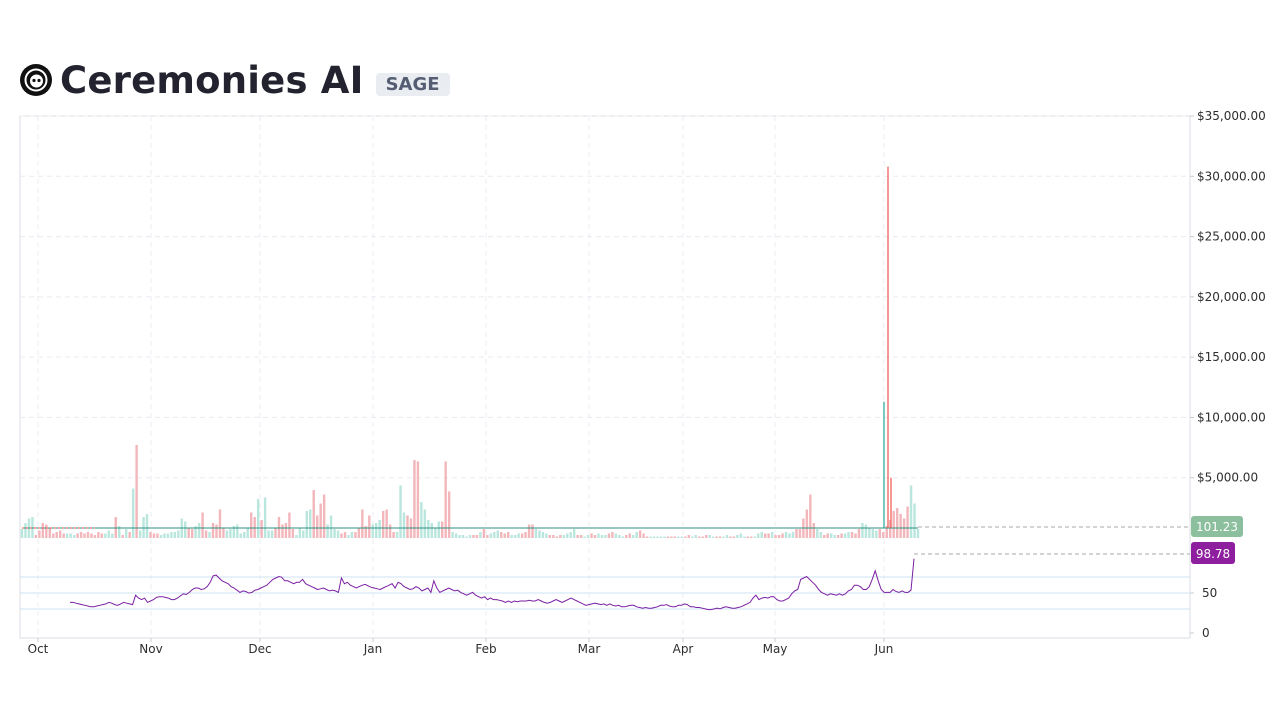  What do you see at coordinates (775, 649) in the screenshot?
I see `x-axis-label: May` at bounding box center [775, 649].